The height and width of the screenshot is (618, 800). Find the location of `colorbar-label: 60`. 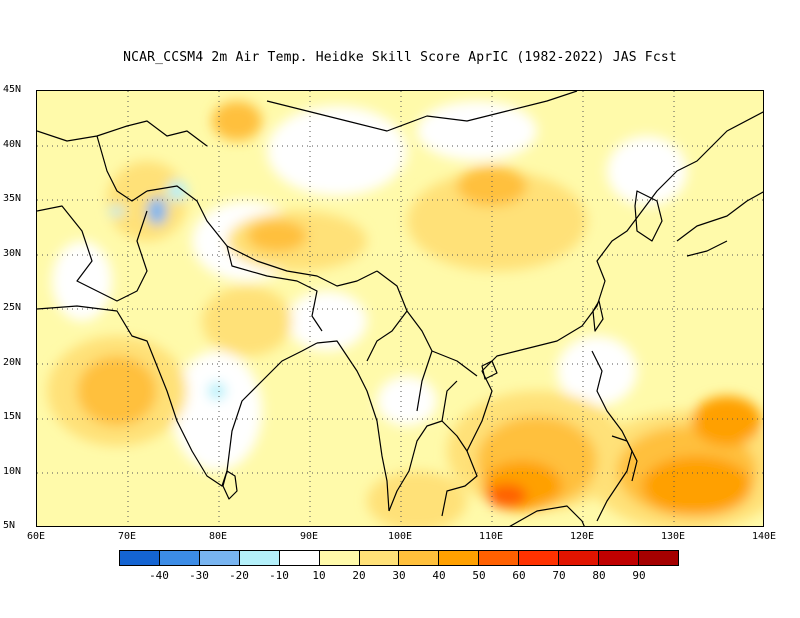

colorbar-label: 60 is located at coordinates (519, 575).